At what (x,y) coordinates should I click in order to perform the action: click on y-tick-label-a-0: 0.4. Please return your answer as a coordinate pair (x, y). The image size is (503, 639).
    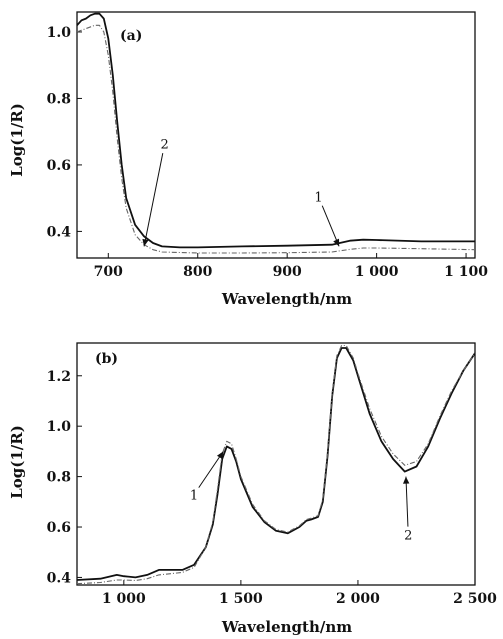
    Looking at the image, I should click on (59, 232).